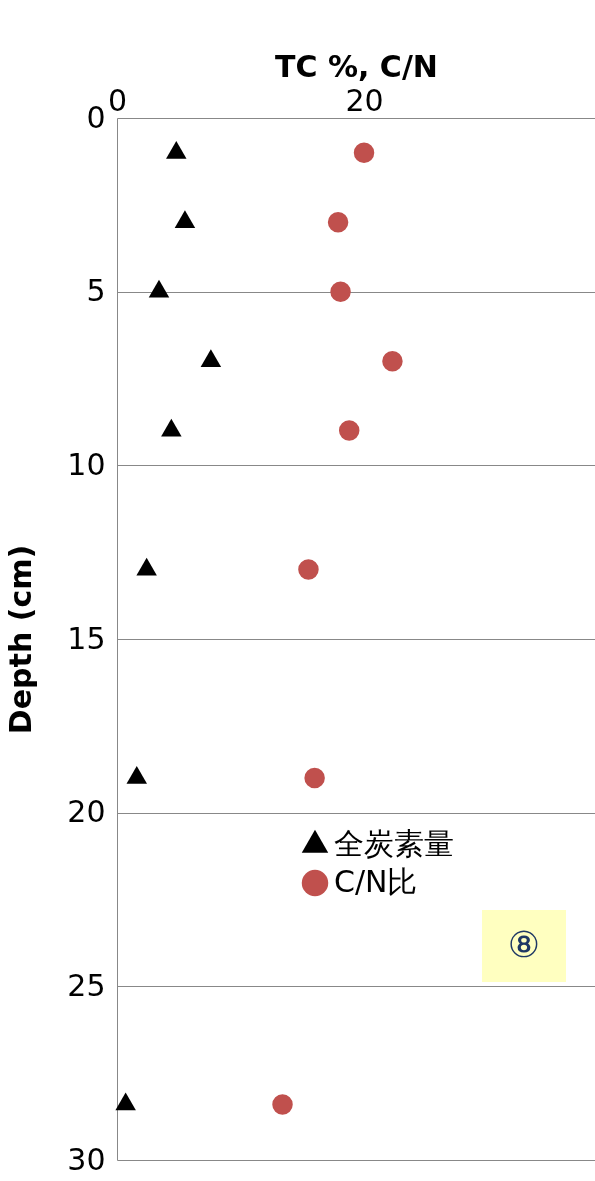 The width and height of the screenshot is (595, 1181). I want to click on annotation: ⑧, so click(524, 944).